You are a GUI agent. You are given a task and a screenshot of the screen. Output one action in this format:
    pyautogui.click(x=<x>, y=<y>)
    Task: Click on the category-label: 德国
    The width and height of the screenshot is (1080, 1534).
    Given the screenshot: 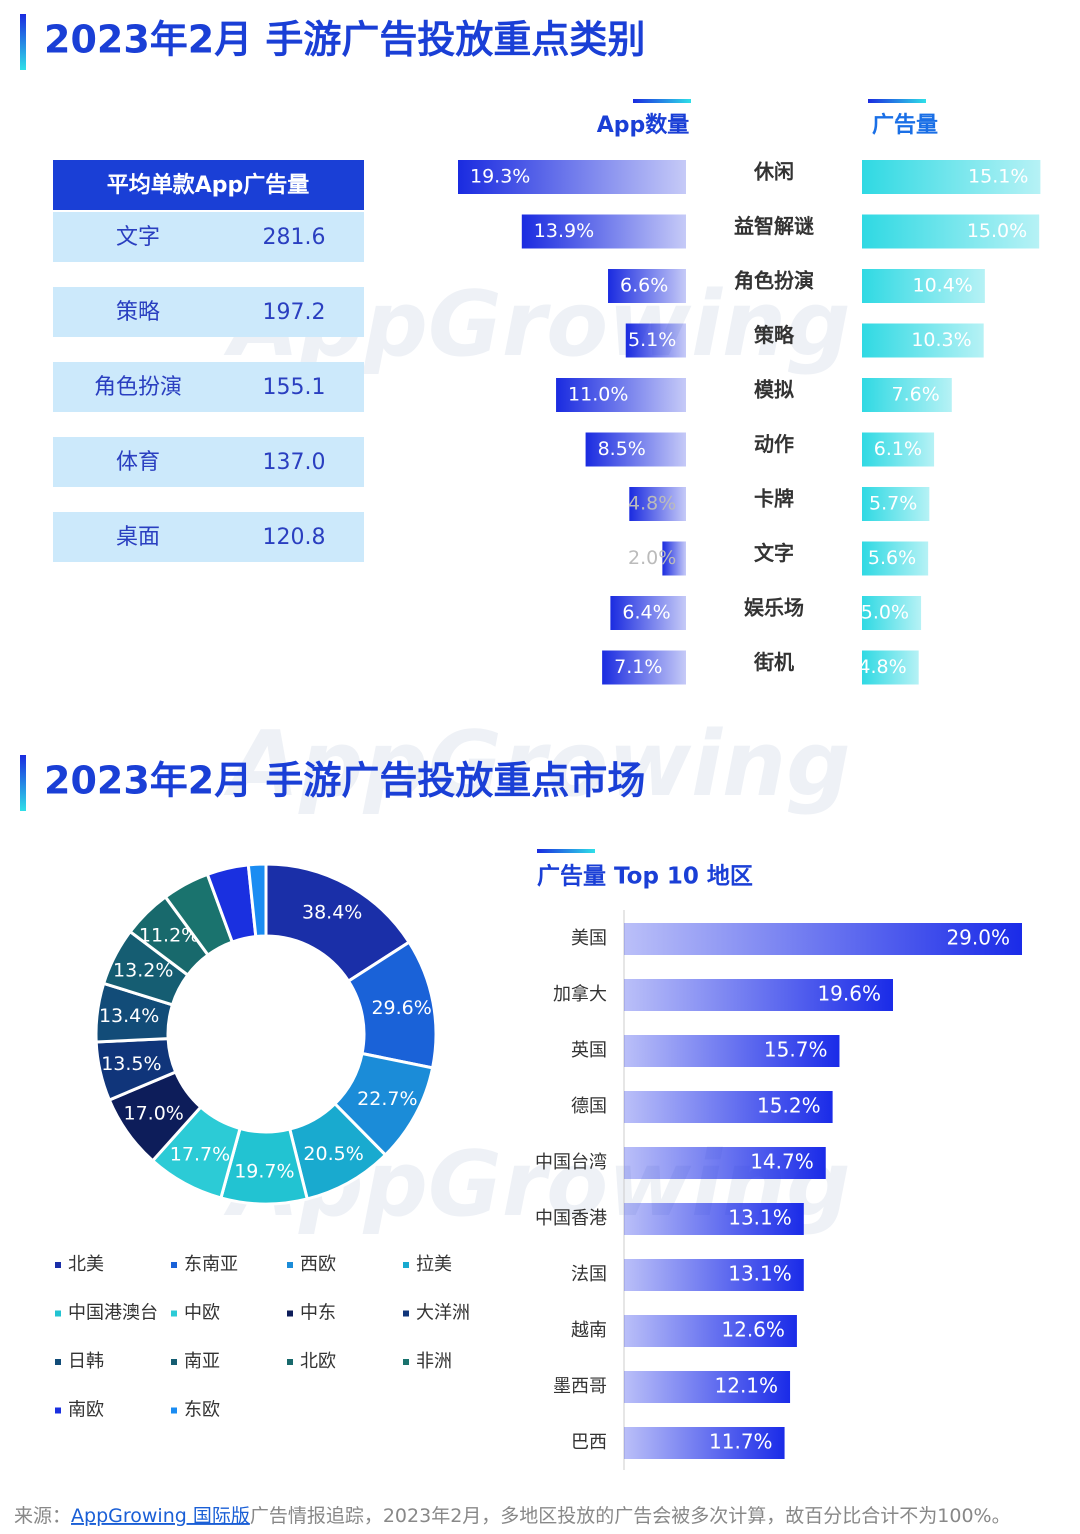 What is the action you would take?
    pyautogui.click(x=589, y=1106)
    